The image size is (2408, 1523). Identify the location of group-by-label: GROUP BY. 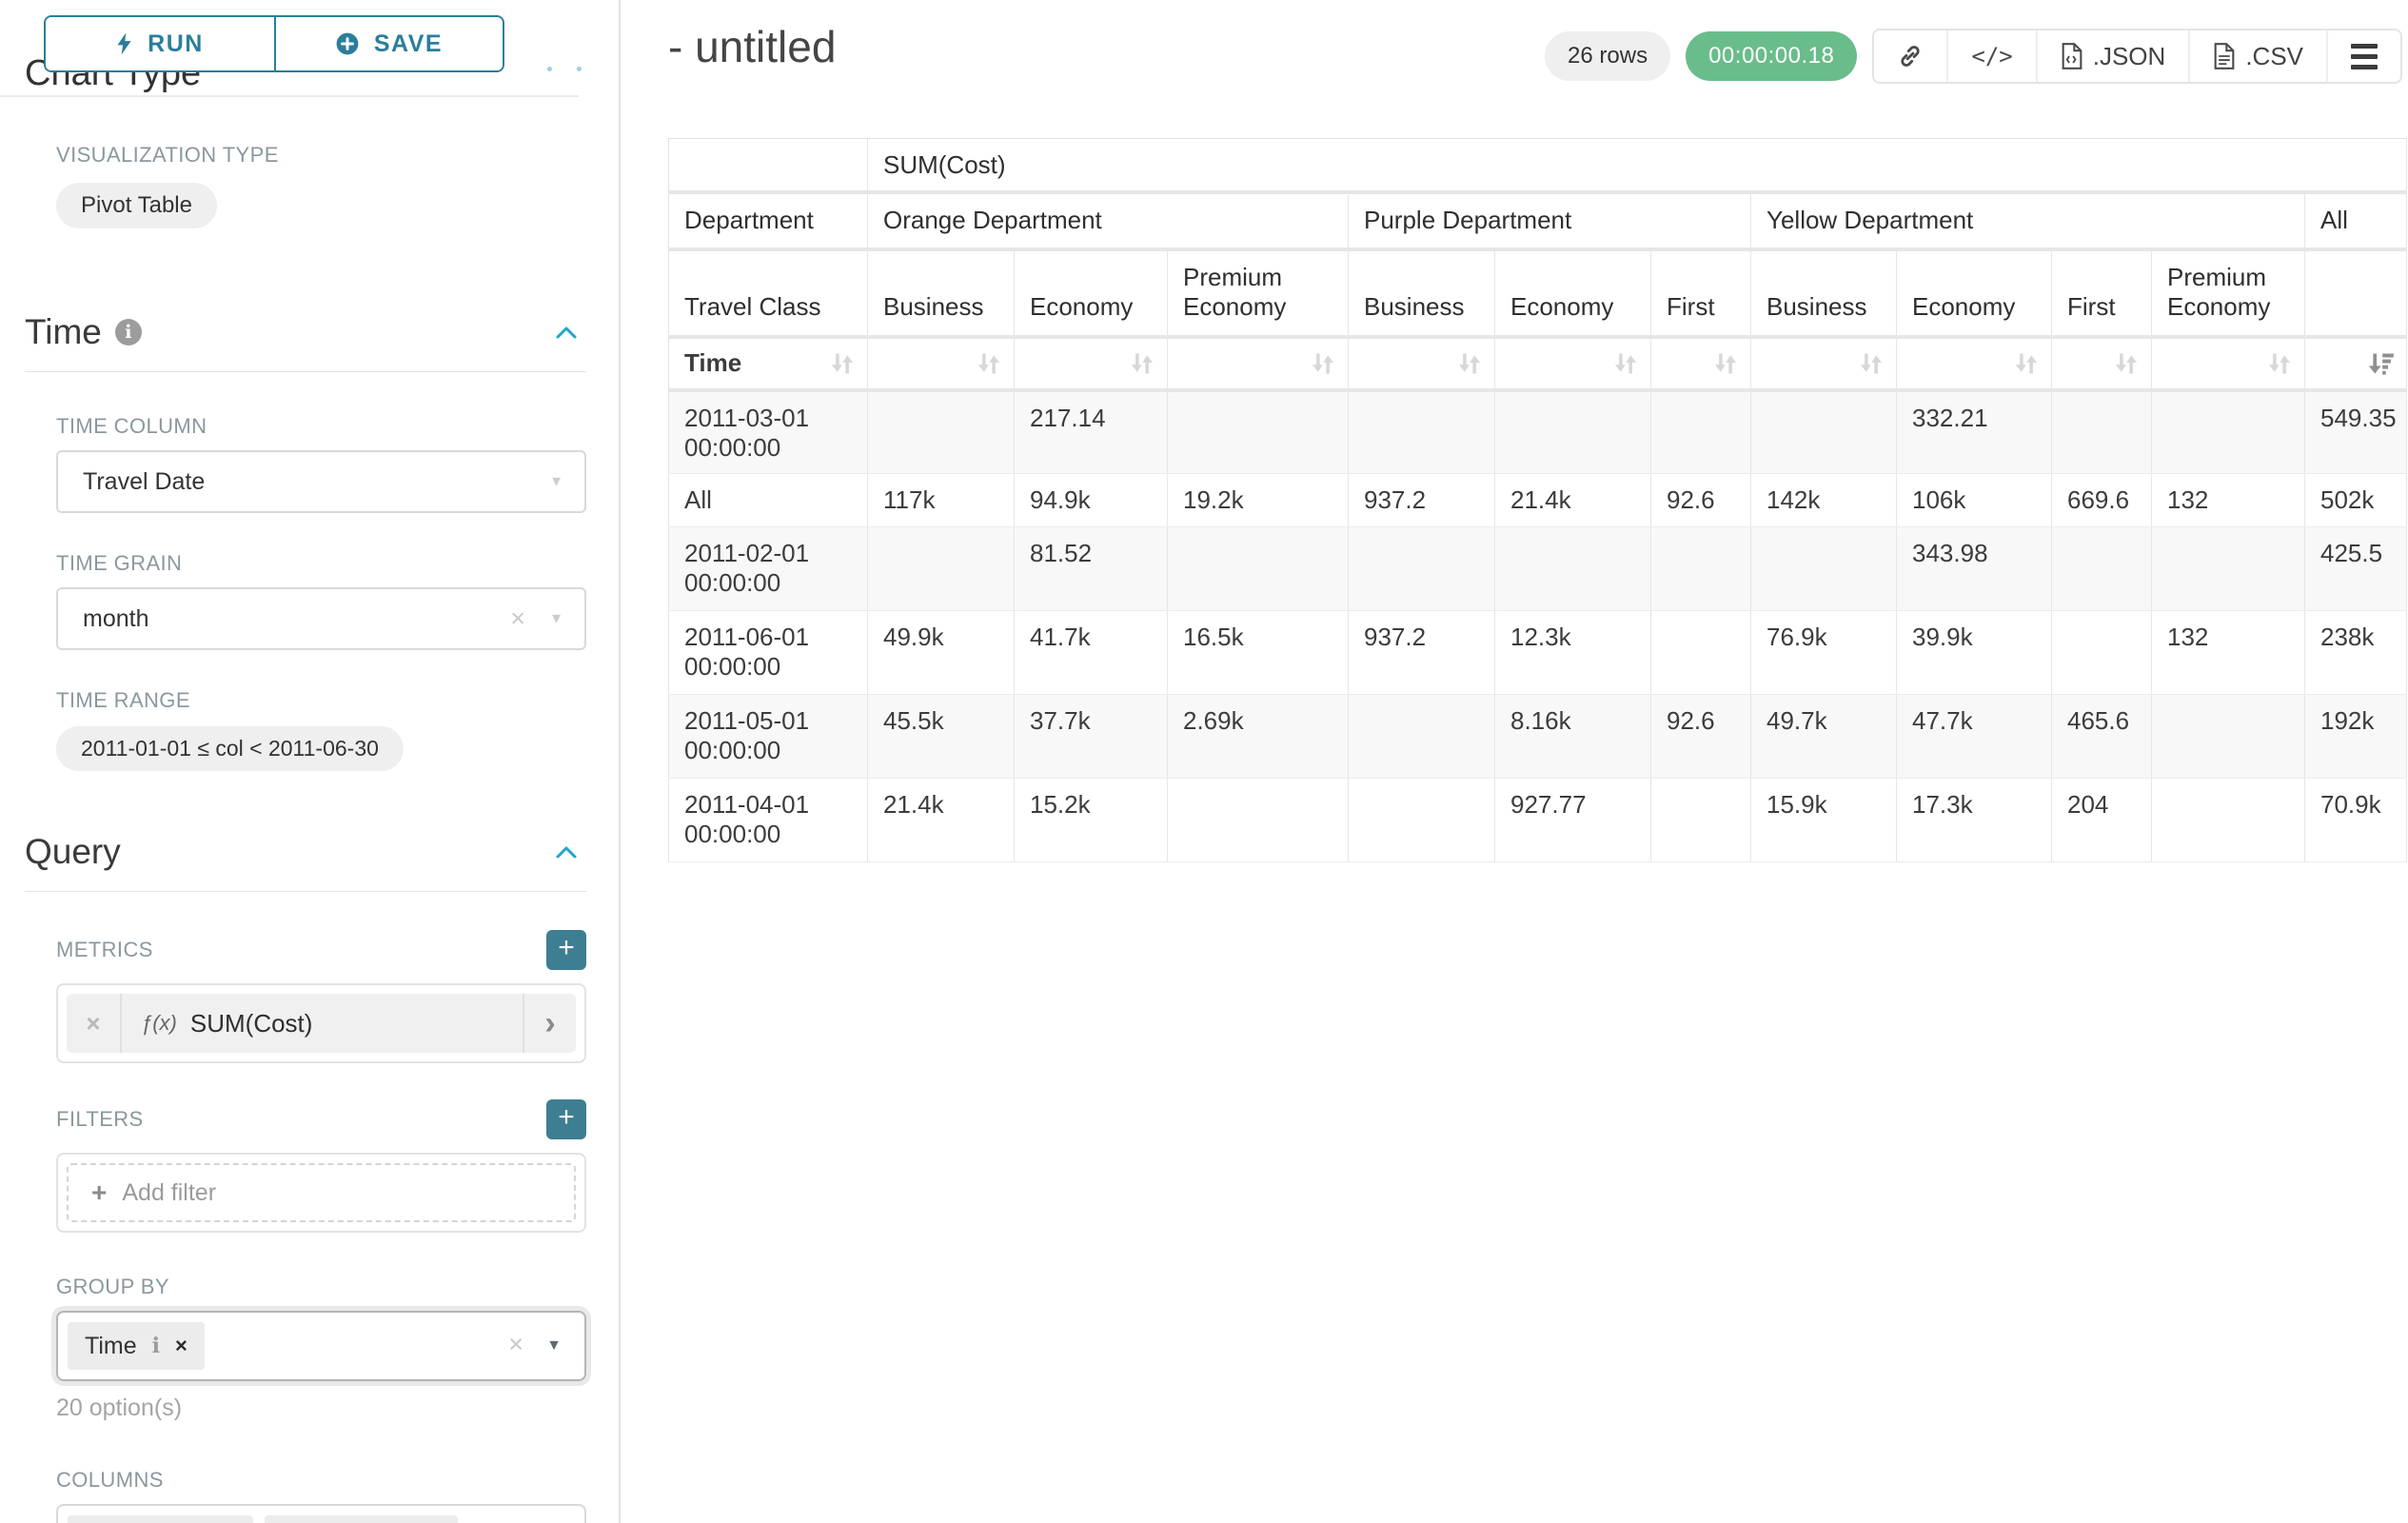
(112, 1287).